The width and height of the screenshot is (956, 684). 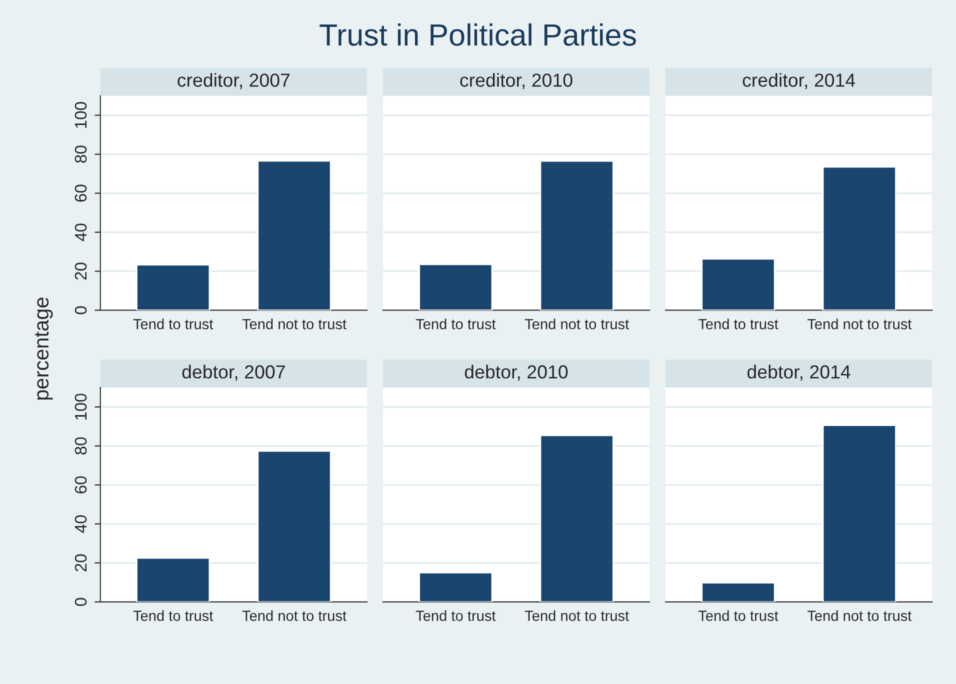 I want to click on chart-subtitle: creditor, 2010, so click(x=516, y=81).